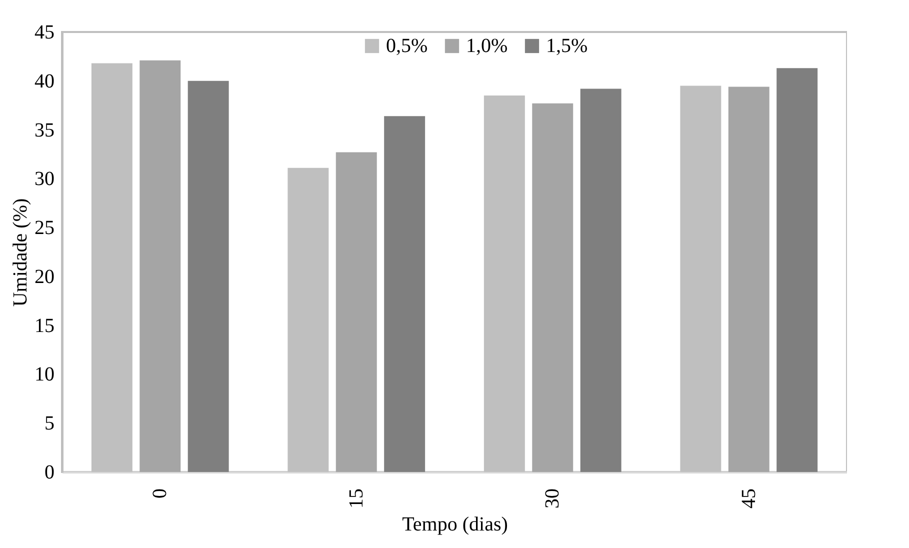  Describe the element at coordinates (44, 375) in the screenshot. I see `y-tick-label: 10` at that location.